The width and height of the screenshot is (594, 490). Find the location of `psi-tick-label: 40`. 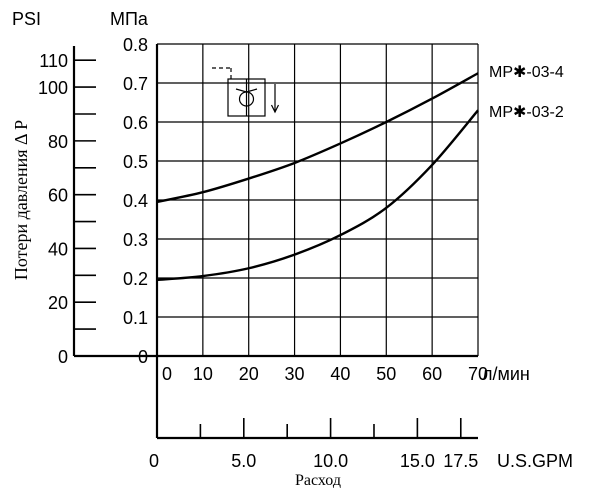

psi-tick-label: 40 is located at coordinates (58, 249).